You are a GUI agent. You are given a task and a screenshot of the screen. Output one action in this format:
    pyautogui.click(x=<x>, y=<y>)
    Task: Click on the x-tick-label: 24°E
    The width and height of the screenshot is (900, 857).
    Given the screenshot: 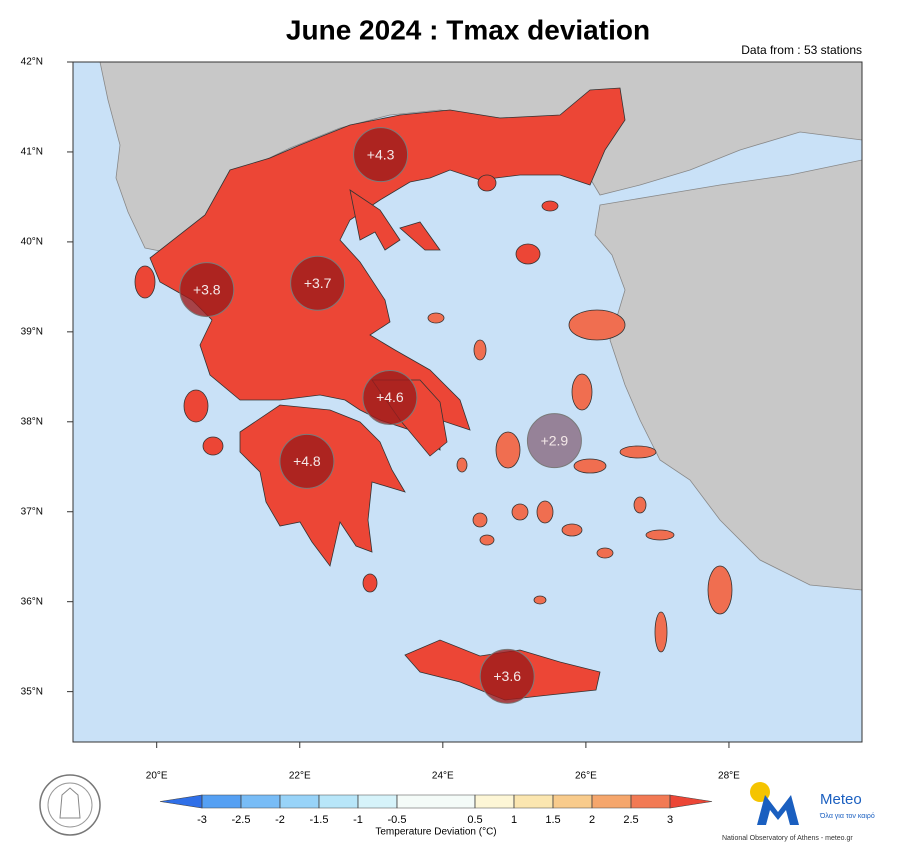 What is the action you would take?
    pyautogui.click(x=443, y=776)
    